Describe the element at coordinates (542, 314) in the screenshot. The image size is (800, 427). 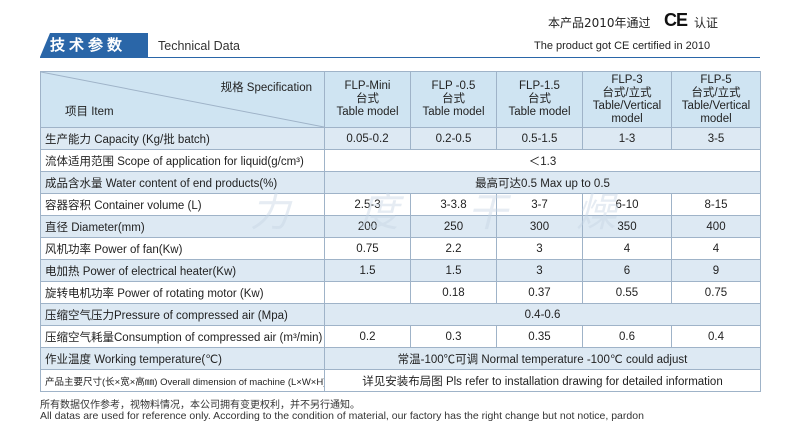
I see `span-cell: 0.4-0.6` at that location.